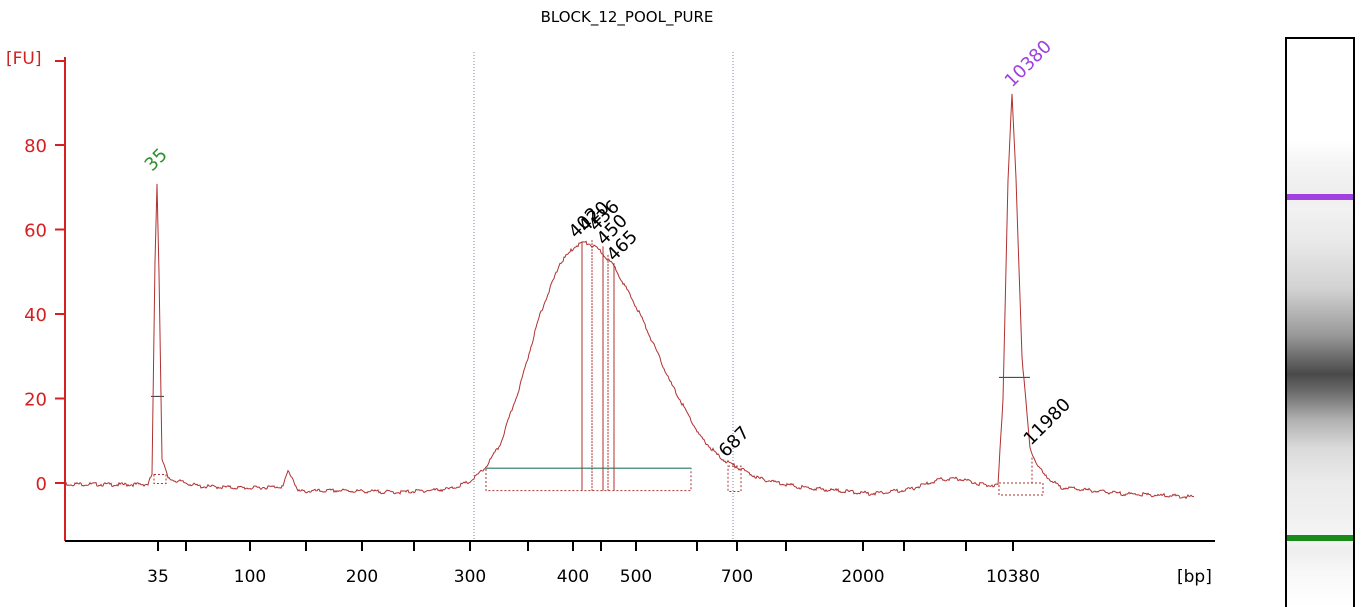 The height and width of the screenshot is (607, 1361). What do you see at coordinates (35, 400) in the screenshot?
I see `y-tick-label-20: 20` at bounding box center [35, 400].